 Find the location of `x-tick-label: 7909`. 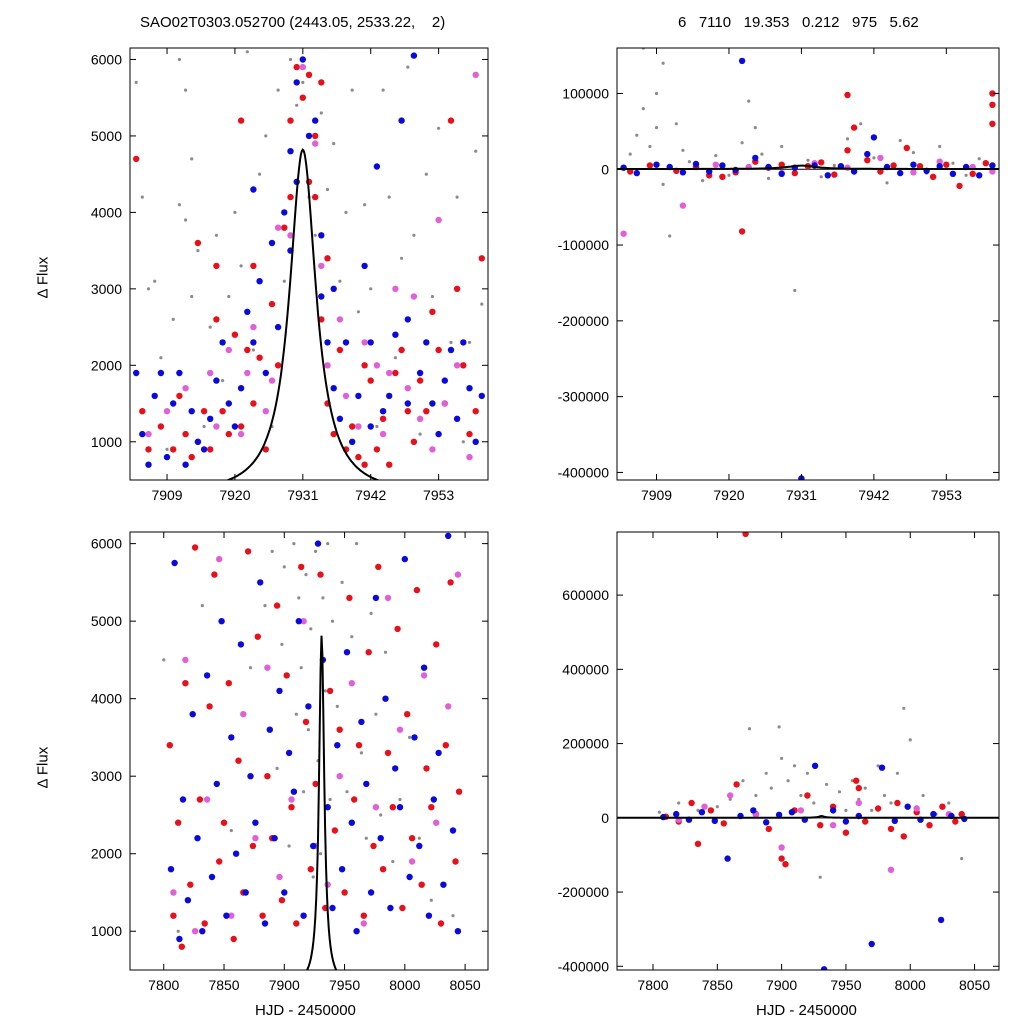

x-tick-label: 7909 is located at coordinates (166, 495).